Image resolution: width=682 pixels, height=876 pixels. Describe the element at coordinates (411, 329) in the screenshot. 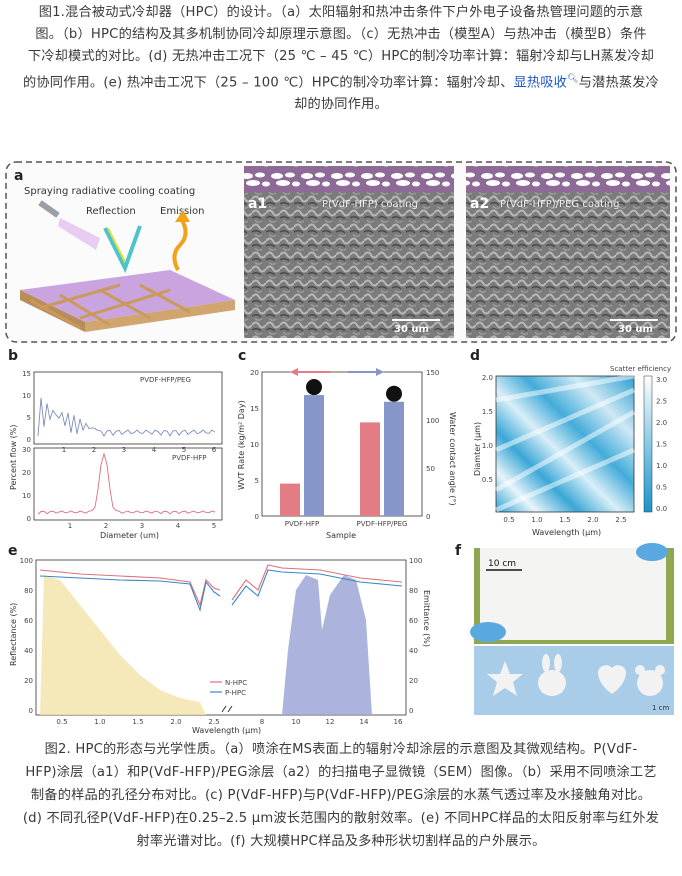

I see `a1-scale-bar: 30 um` at that location.